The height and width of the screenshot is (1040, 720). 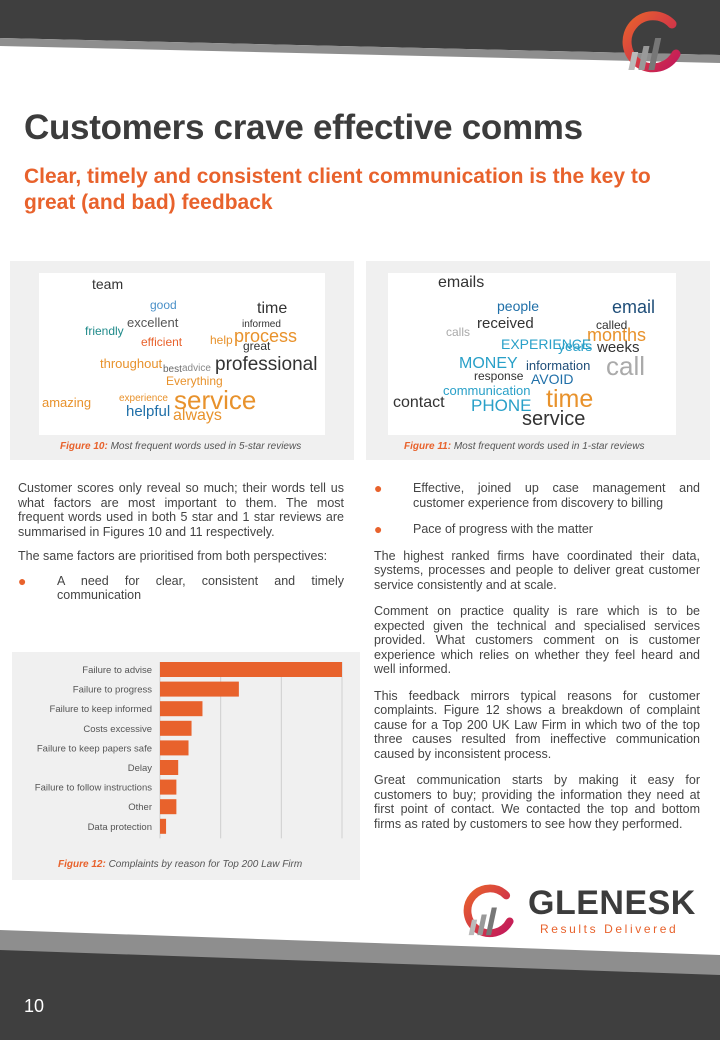 I want to click on word: professional, so click(x=266, y=364).